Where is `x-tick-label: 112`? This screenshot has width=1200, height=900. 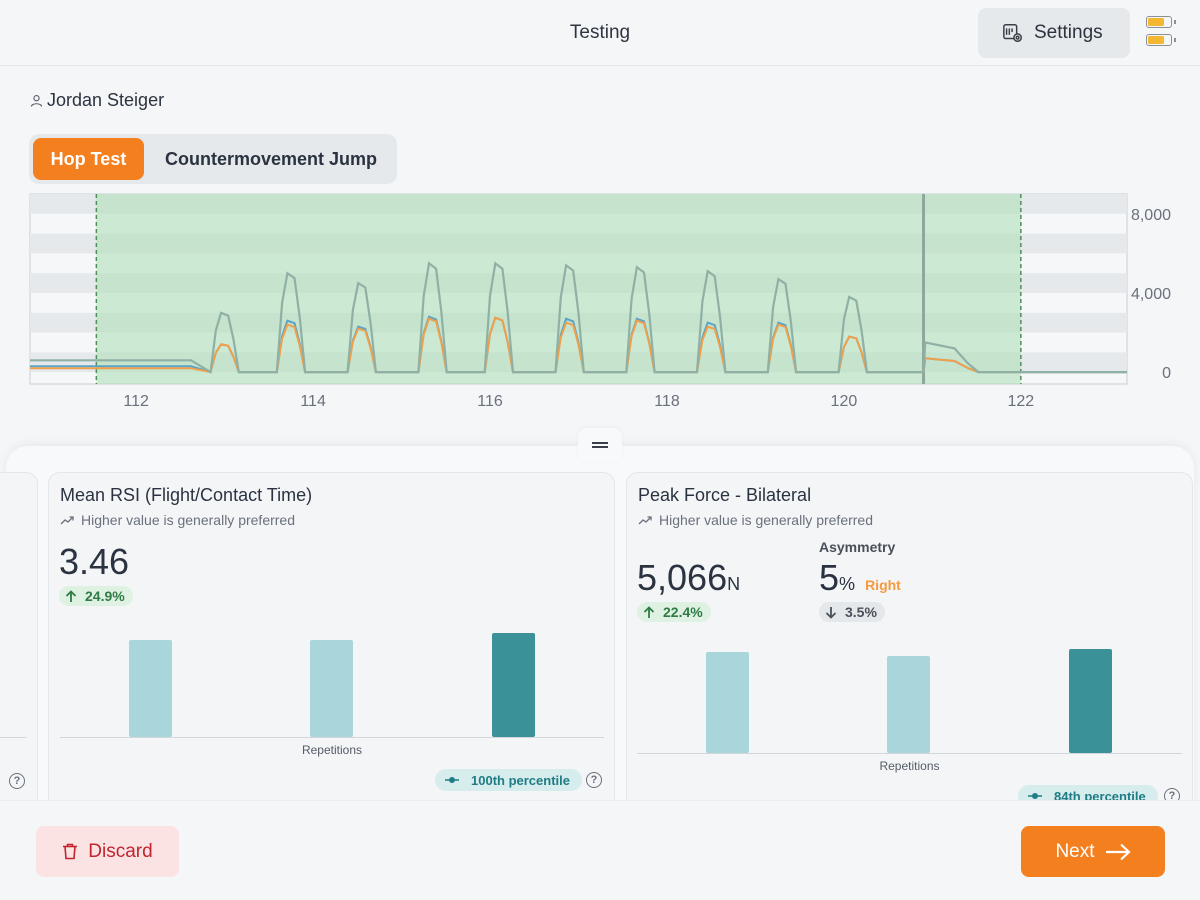 x-tick-label: 112 is located at coordinates (136, 401).